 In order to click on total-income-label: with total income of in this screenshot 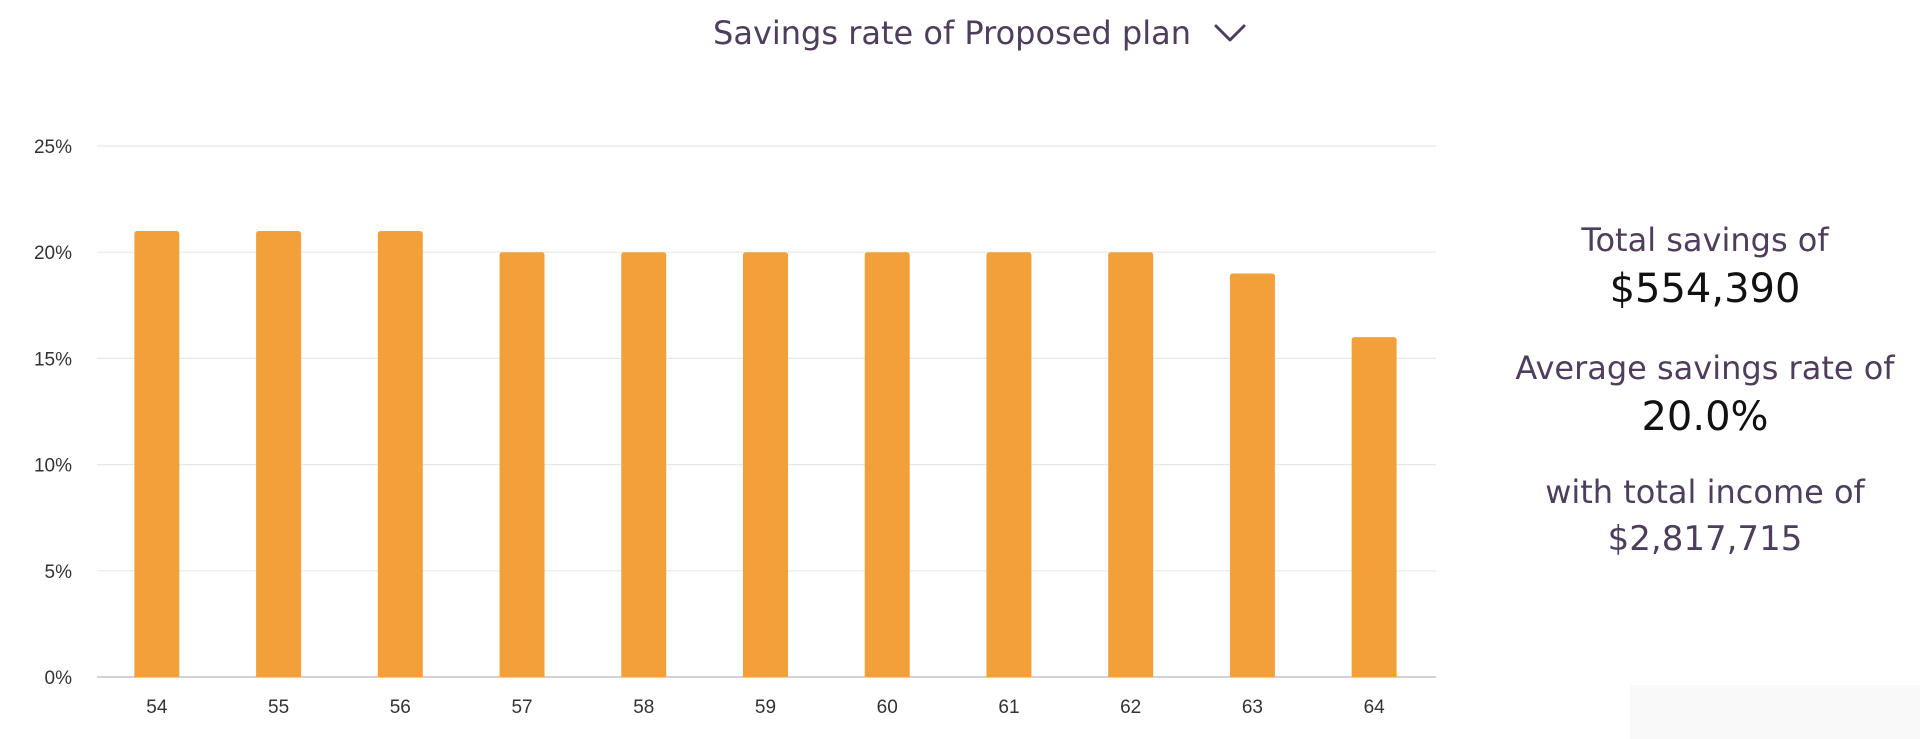, I will do `click(1705, 492)`.